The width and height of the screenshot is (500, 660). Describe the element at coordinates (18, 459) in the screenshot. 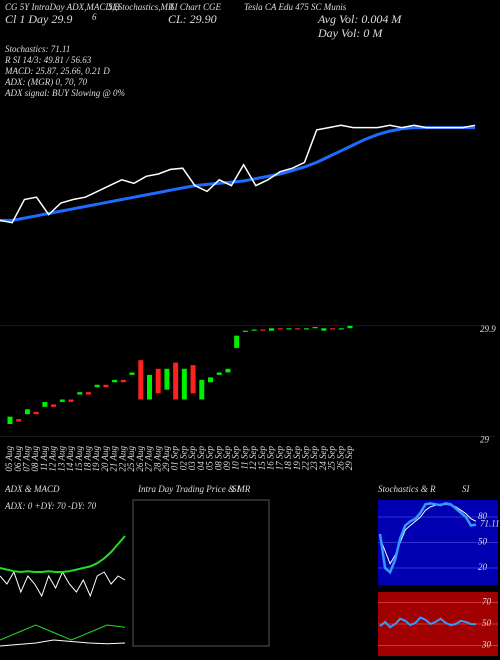

I see `x-tick-label: 06 Aug` at that location.